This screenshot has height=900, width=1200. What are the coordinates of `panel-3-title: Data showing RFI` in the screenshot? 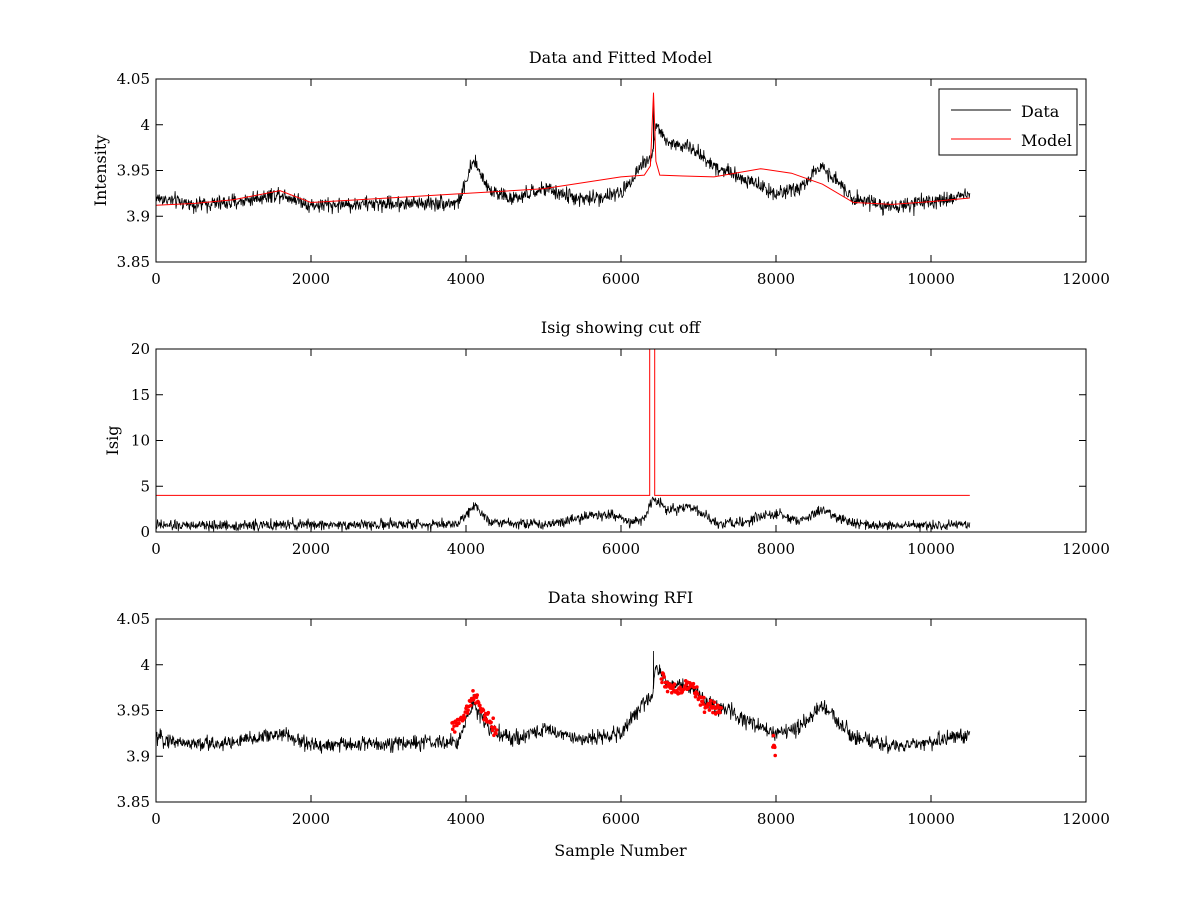 It's located at (620, 597).